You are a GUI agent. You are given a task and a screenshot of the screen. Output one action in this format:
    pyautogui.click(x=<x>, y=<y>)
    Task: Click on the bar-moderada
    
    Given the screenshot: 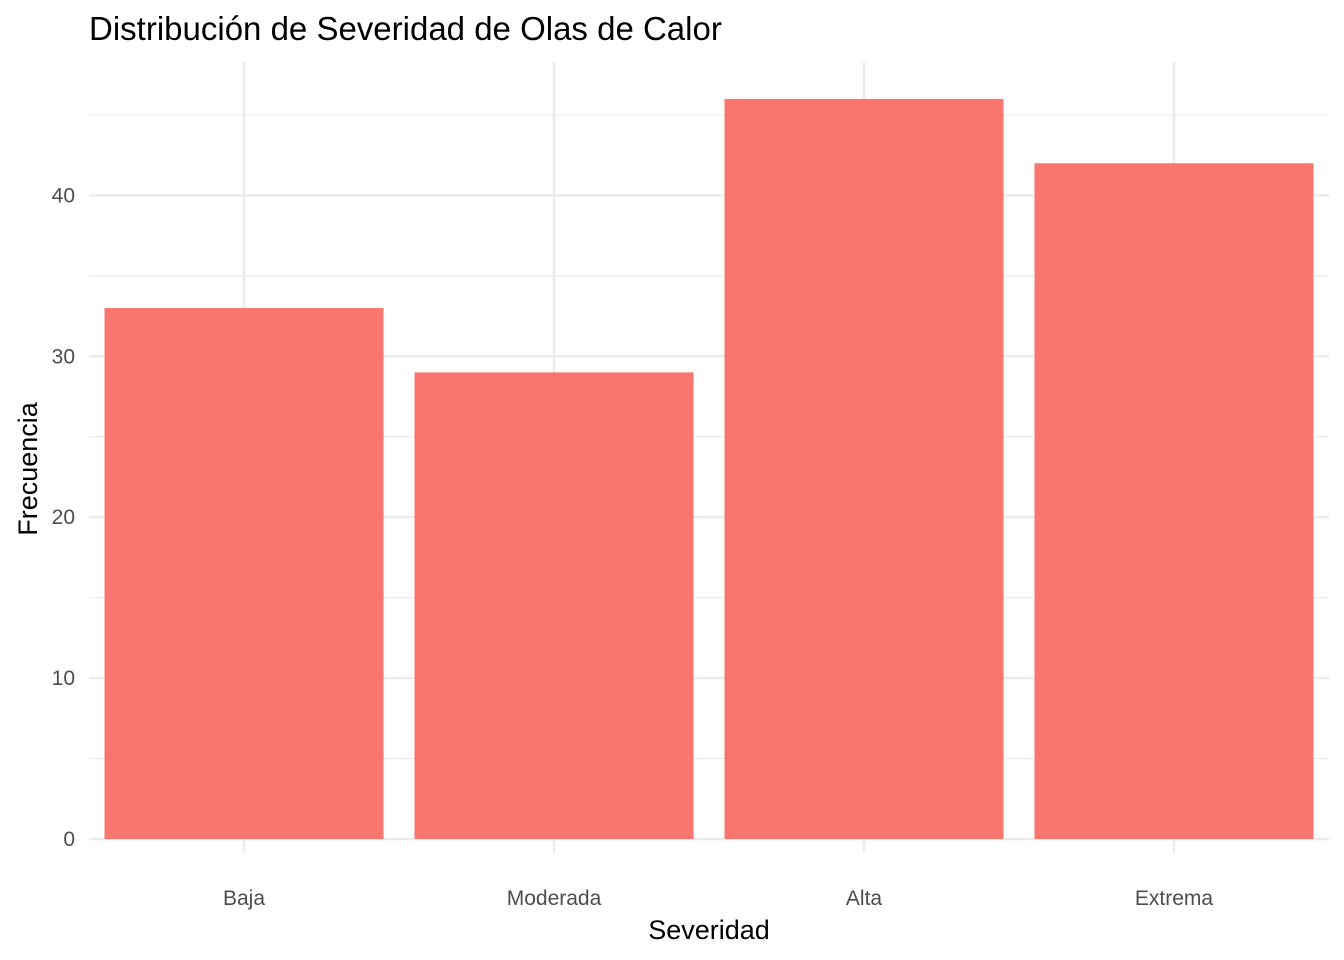 What is the action you would take?
    pyautogui.click(x=554, y=605)
    